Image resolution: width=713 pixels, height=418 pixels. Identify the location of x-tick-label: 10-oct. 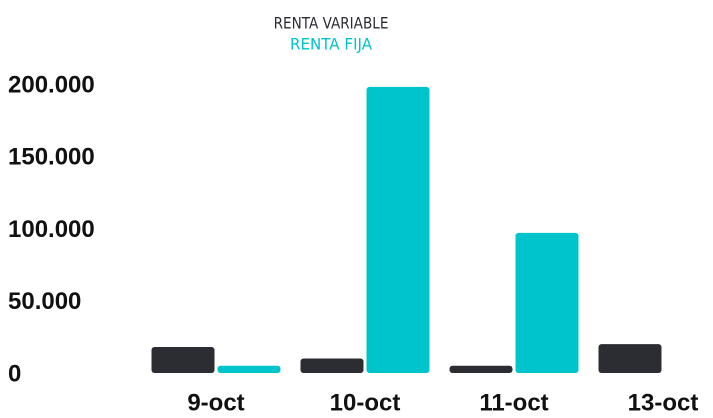
(365, 402).